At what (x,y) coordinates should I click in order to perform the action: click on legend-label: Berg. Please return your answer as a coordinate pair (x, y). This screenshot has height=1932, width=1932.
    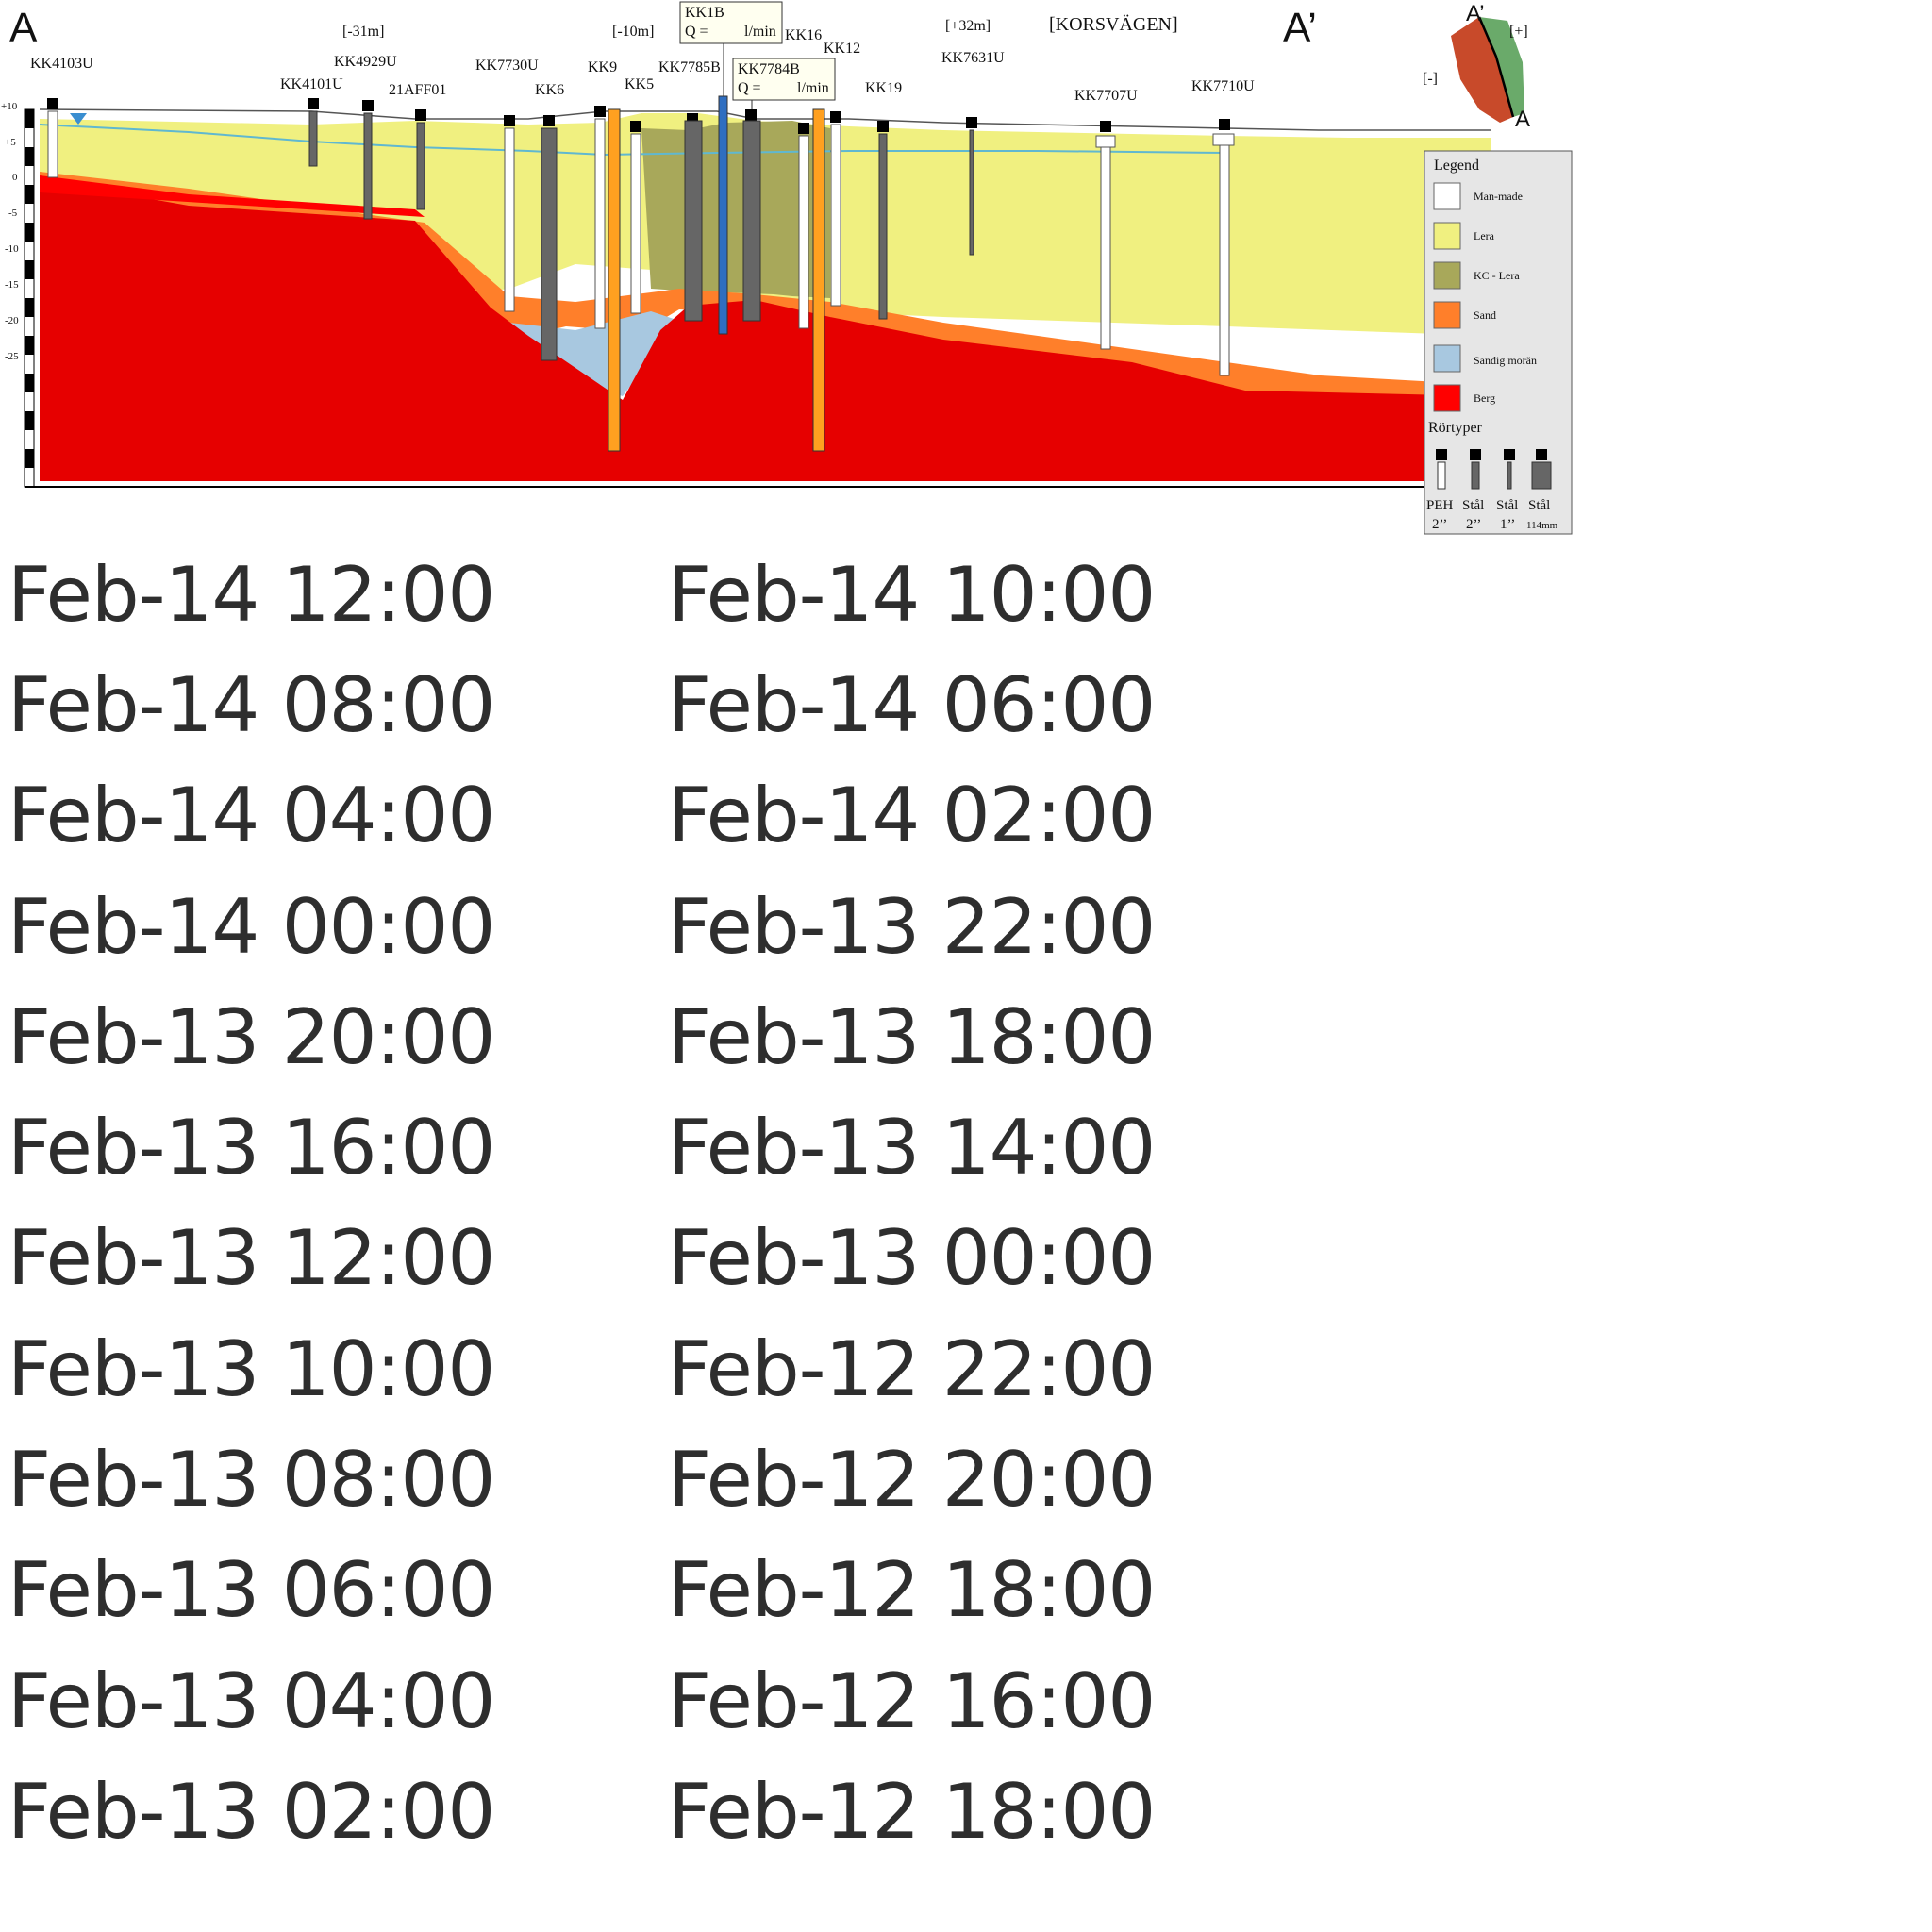
    Looking at the image, I should click on (1484, 398).